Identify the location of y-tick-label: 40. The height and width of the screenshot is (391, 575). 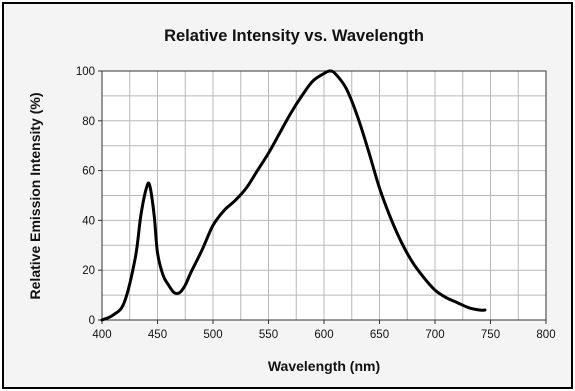
(88, 221).